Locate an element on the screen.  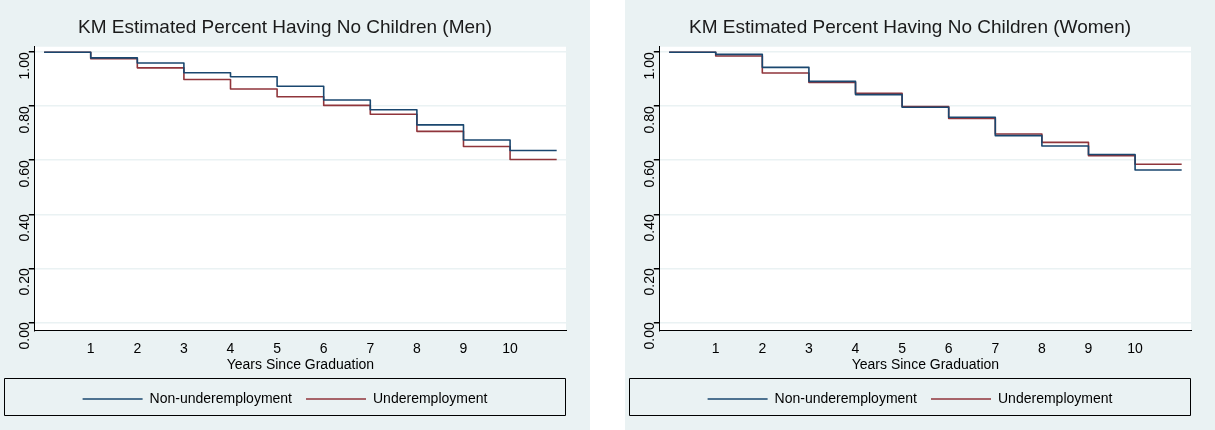
chart-title: KM Estimated Percent Having No Children (Women) is located at coordinates (910, 26).